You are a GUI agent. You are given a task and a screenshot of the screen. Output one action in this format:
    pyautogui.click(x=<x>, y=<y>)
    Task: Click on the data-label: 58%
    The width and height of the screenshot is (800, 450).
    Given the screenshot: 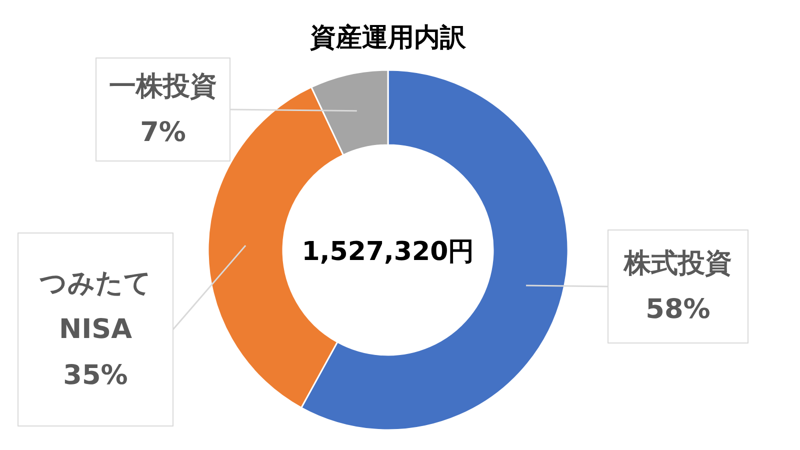 What is the action you would take?
    pyautogui.click(x=678, y=309)
    